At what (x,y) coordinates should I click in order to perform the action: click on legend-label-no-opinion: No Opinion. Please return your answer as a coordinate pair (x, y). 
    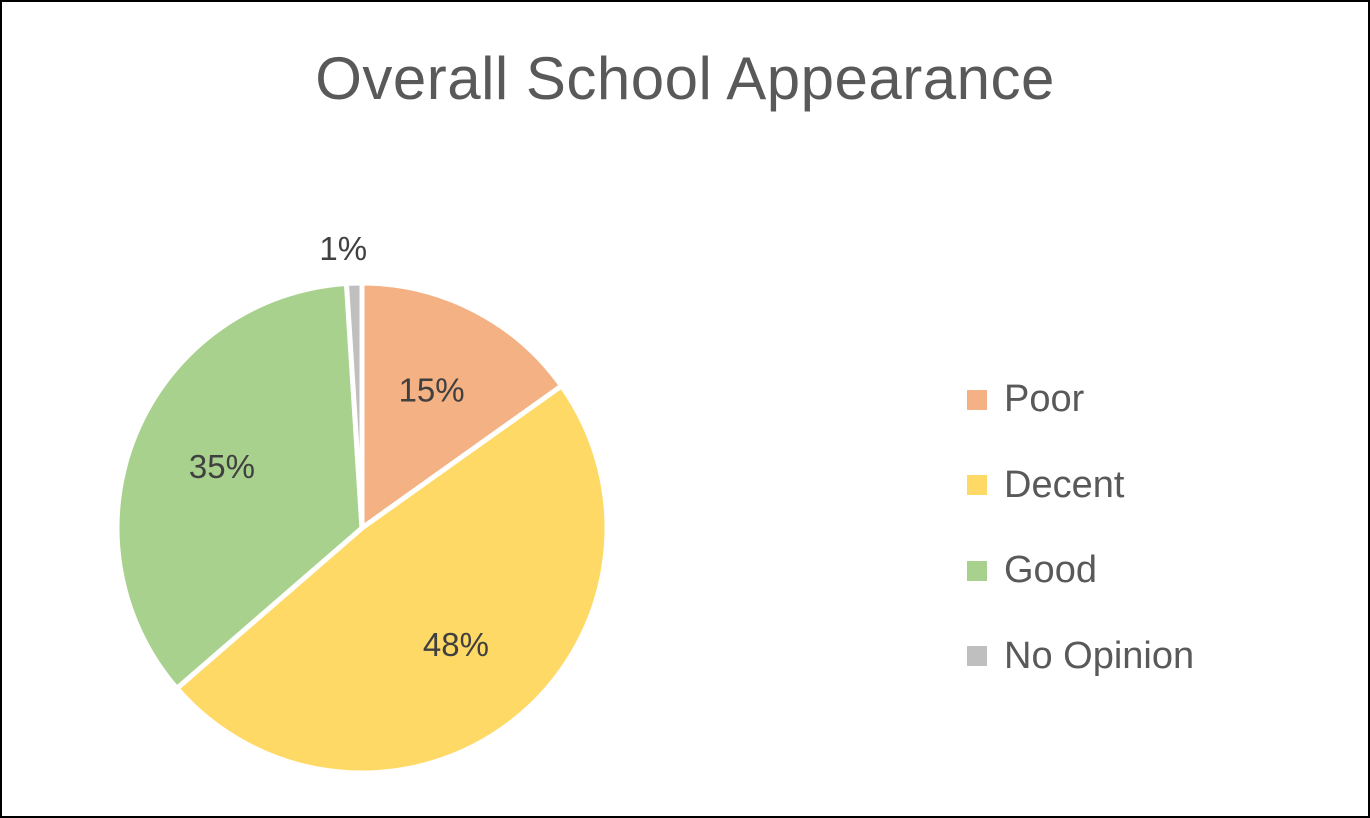
    Looking at the image, I should click on (1099, 655).